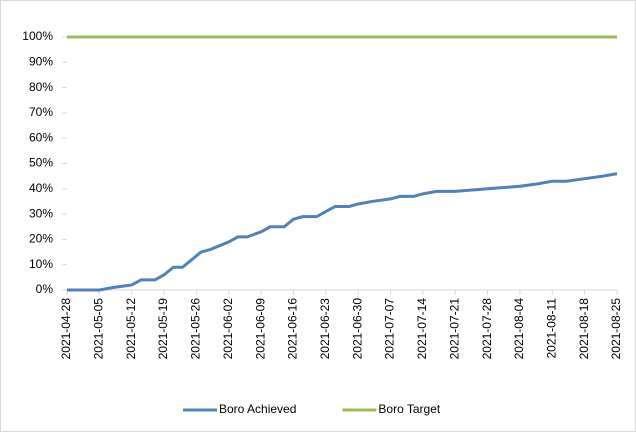 The image size is (636, 432). What do you see at coordinates (616, 329) in the screenshot?
I see `x-tick-label: 2021-08-25` at bounding box center [616, 329].